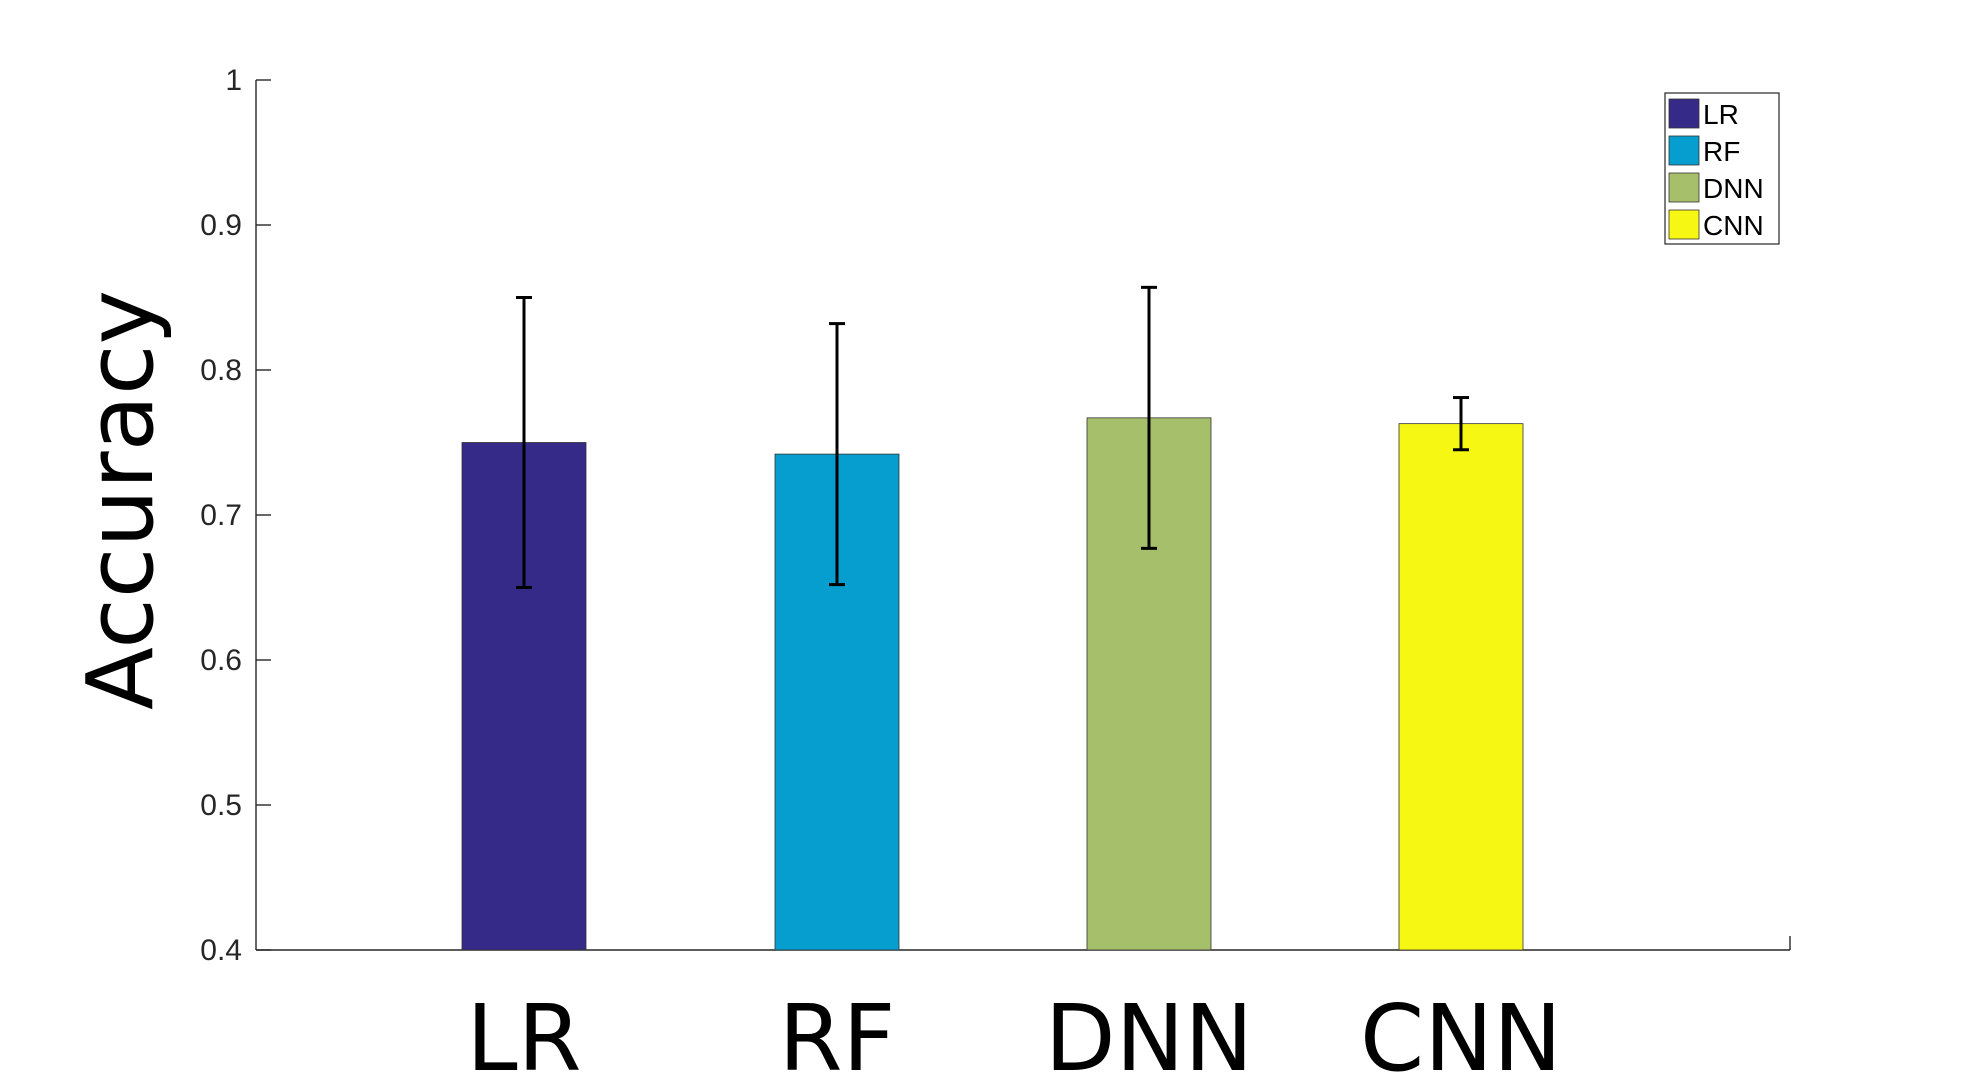 The image size is (1970, 1078). What do you see at coordinates (120, 500) in the screenshot?
I see `y-axis-title: Accuracy` at bounding box center [120, 500].